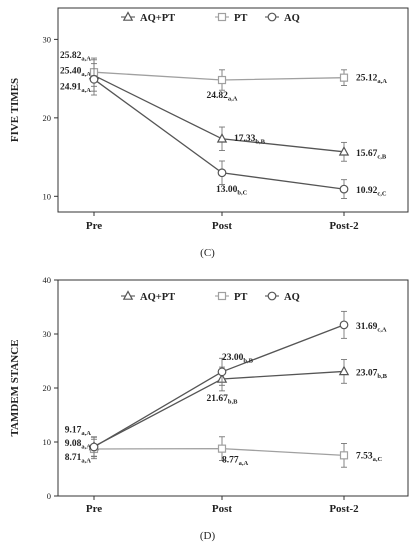  I want to click on data-label: 24.82a,A, so click(222, 97).